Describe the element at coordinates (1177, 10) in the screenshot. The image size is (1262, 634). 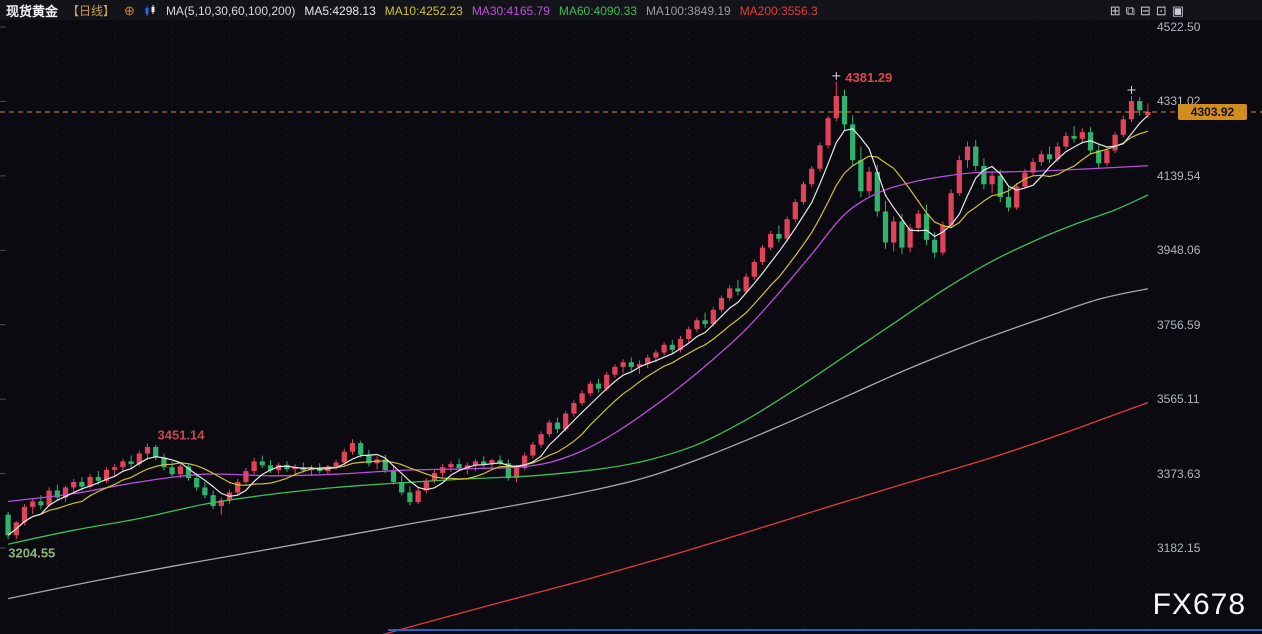
I see `maximize-icon: ▣` at that location.